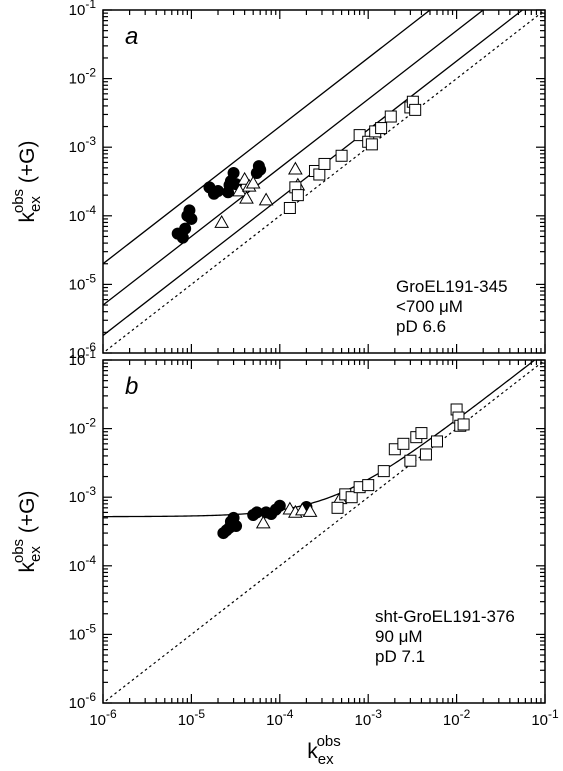  What do you see at coordinates (452, 286) in the screenshot?
I see `annotation-line: GroEL191-345` at bounding box center [452, 286].